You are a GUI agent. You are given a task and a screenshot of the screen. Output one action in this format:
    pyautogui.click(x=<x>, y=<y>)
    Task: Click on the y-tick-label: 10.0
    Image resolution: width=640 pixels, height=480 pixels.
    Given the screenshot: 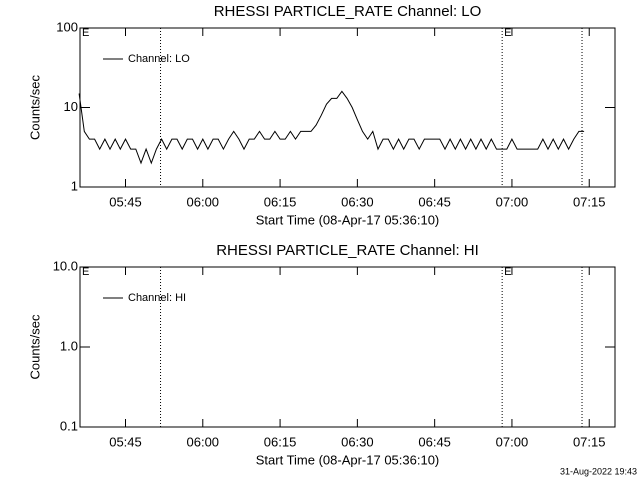 What is the action you would take?
    pyautogui.click(x=65, y=265)
    